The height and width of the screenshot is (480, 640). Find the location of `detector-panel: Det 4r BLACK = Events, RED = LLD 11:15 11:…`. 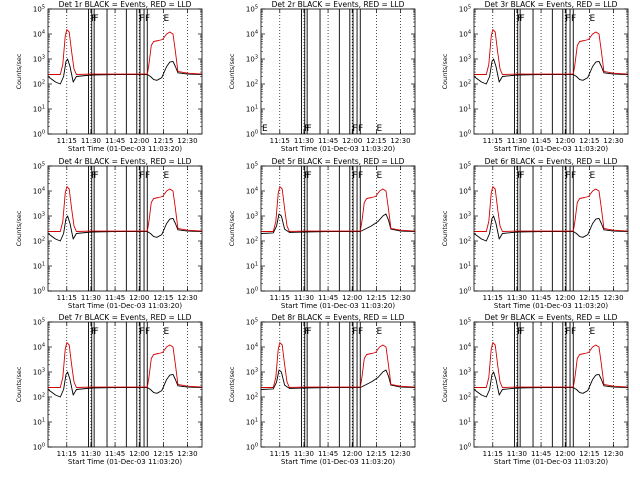

detector-panel: Det 4r BLACK = Events, RED = LLD 11:15 11:… is located at coordinates (109, 233).